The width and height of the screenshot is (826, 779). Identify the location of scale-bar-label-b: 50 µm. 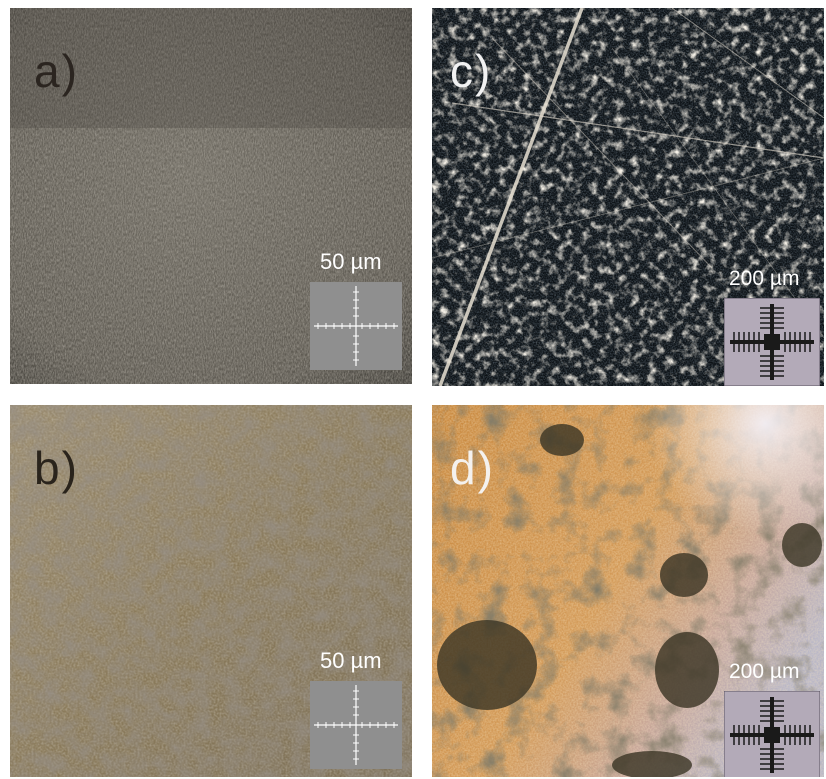
(351, 660).